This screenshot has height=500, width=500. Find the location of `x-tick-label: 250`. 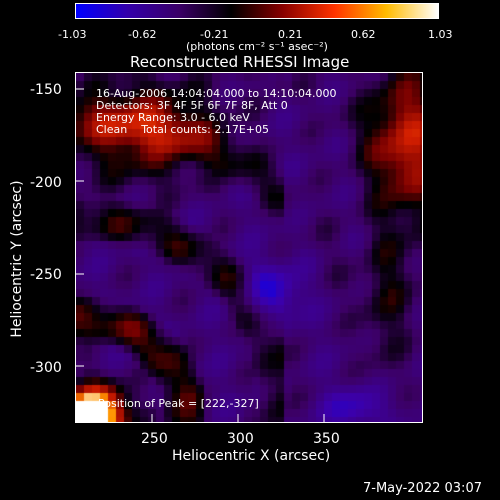

x-tick-label: 250 is located at coordinates (154, 439).